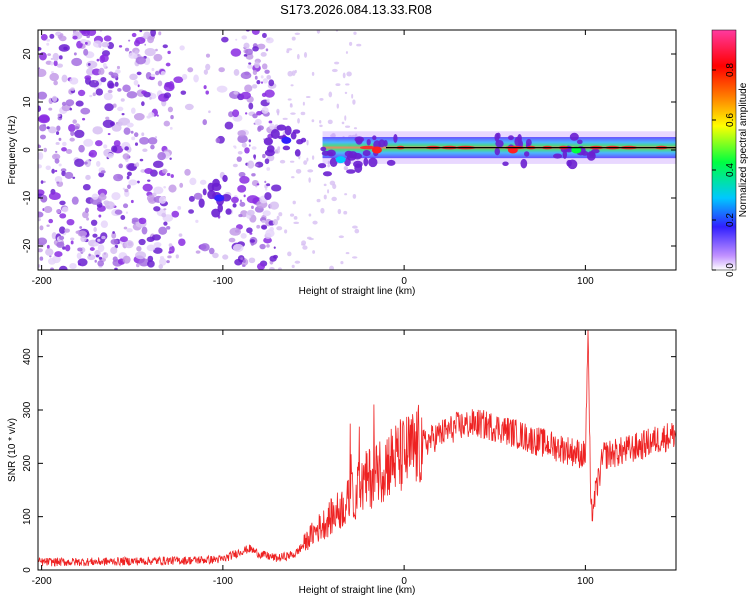  What do you see at coordinates (730, 220) in the screenshot?
I see `colorbar-tick-label: 0.2` at bounding box center [730, 220].